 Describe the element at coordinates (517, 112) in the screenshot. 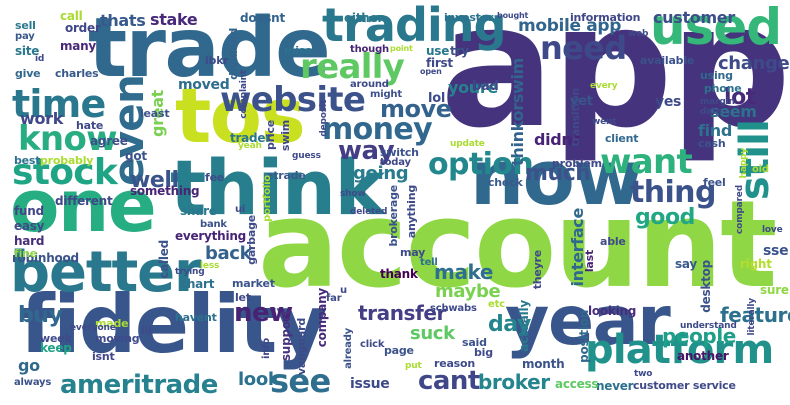

I see `word-thinkorswim: thinkorswim` at that location.